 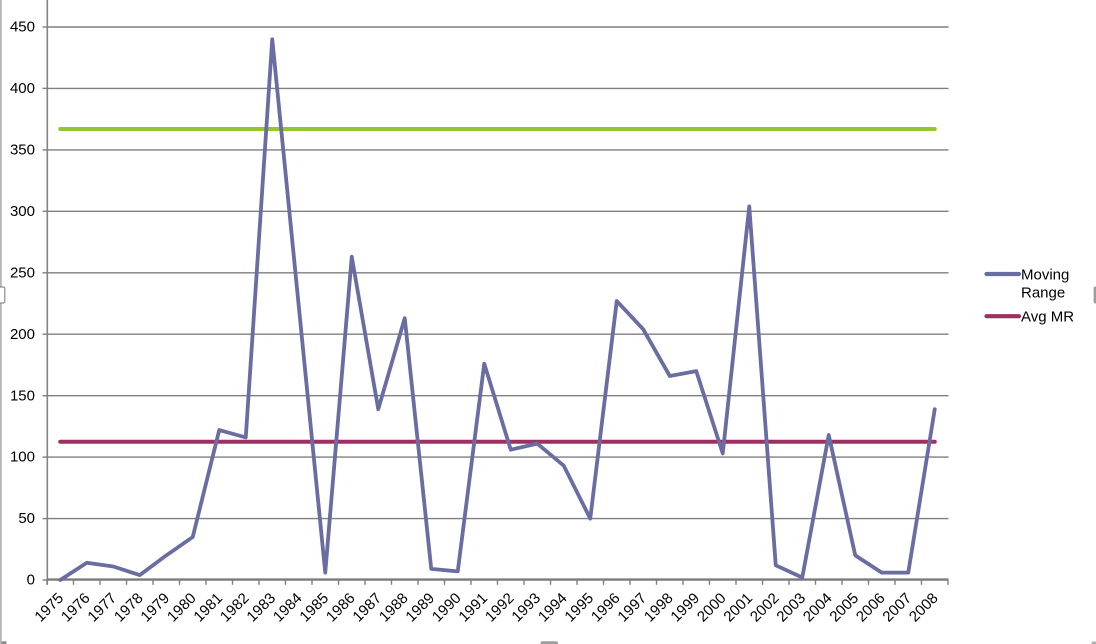 What do you see at coordinates (712, 608) in the screenshot?
I see `svg-text: 2000` at bounding box center [712, 608].